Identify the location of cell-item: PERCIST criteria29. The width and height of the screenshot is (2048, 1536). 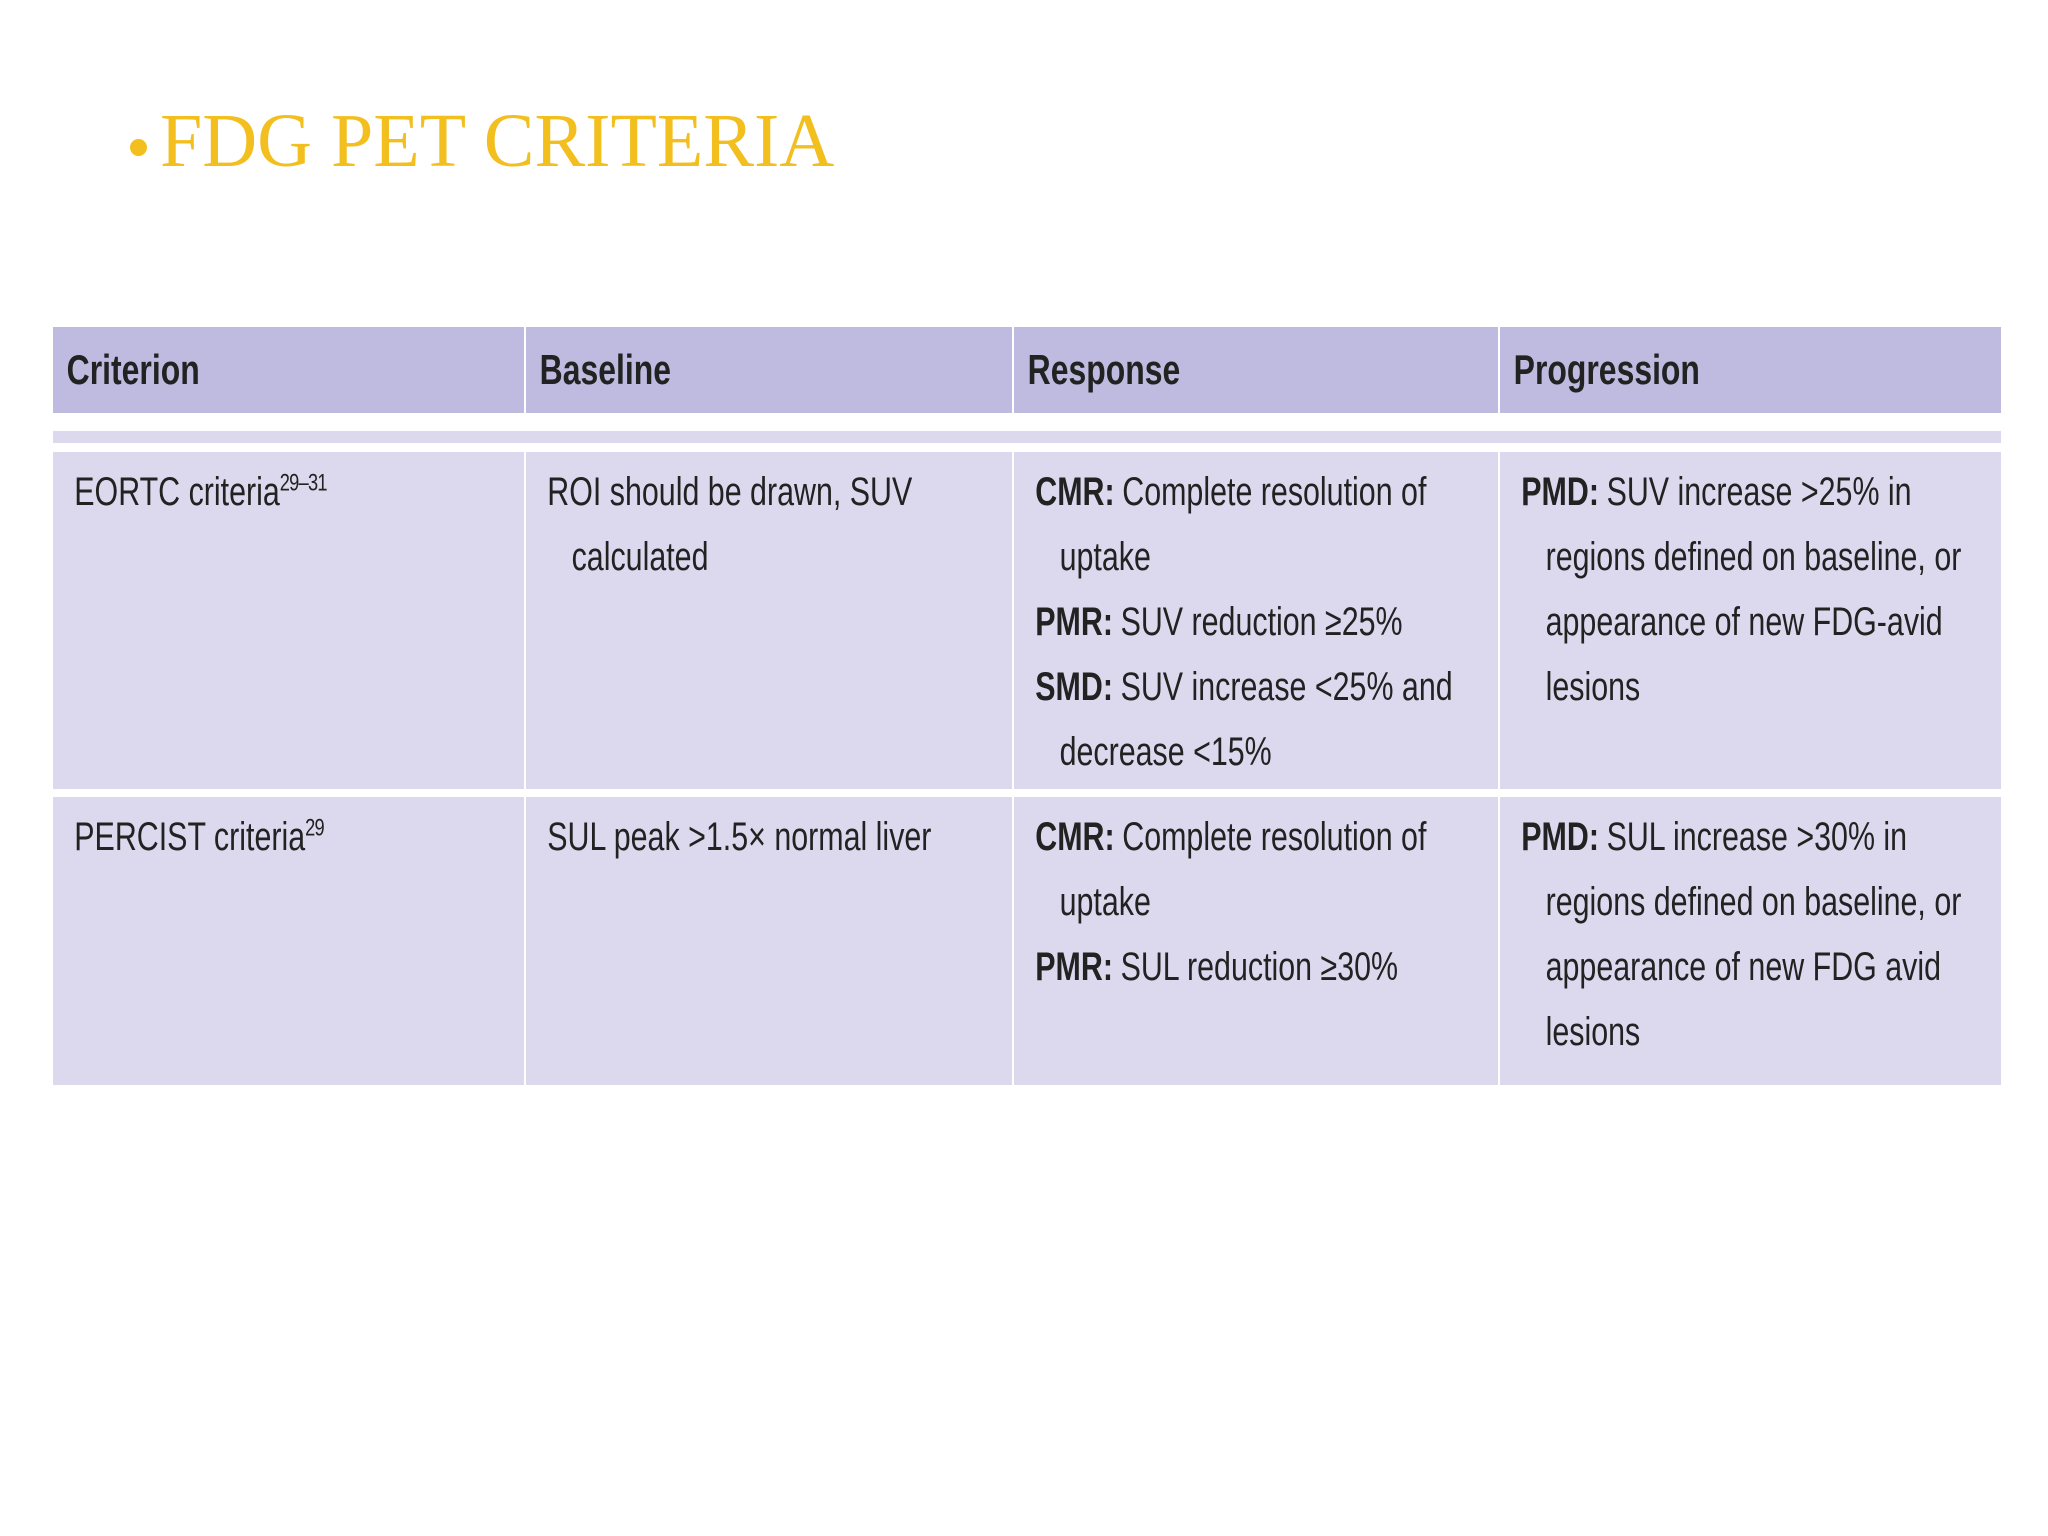
(295, 837).